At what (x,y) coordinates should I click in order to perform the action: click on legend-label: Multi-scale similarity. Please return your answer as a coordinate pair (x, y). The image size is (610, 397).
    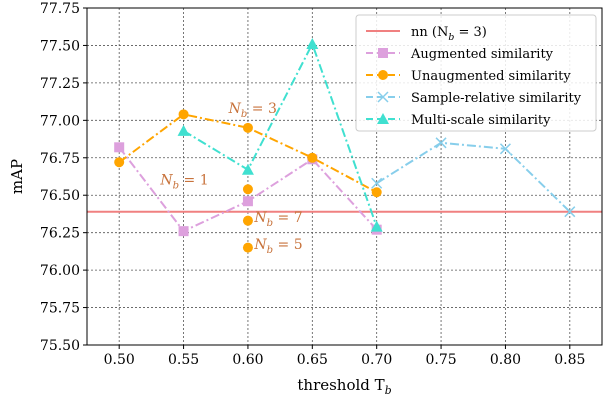
    Looking at the image, I should click on (481, 120).